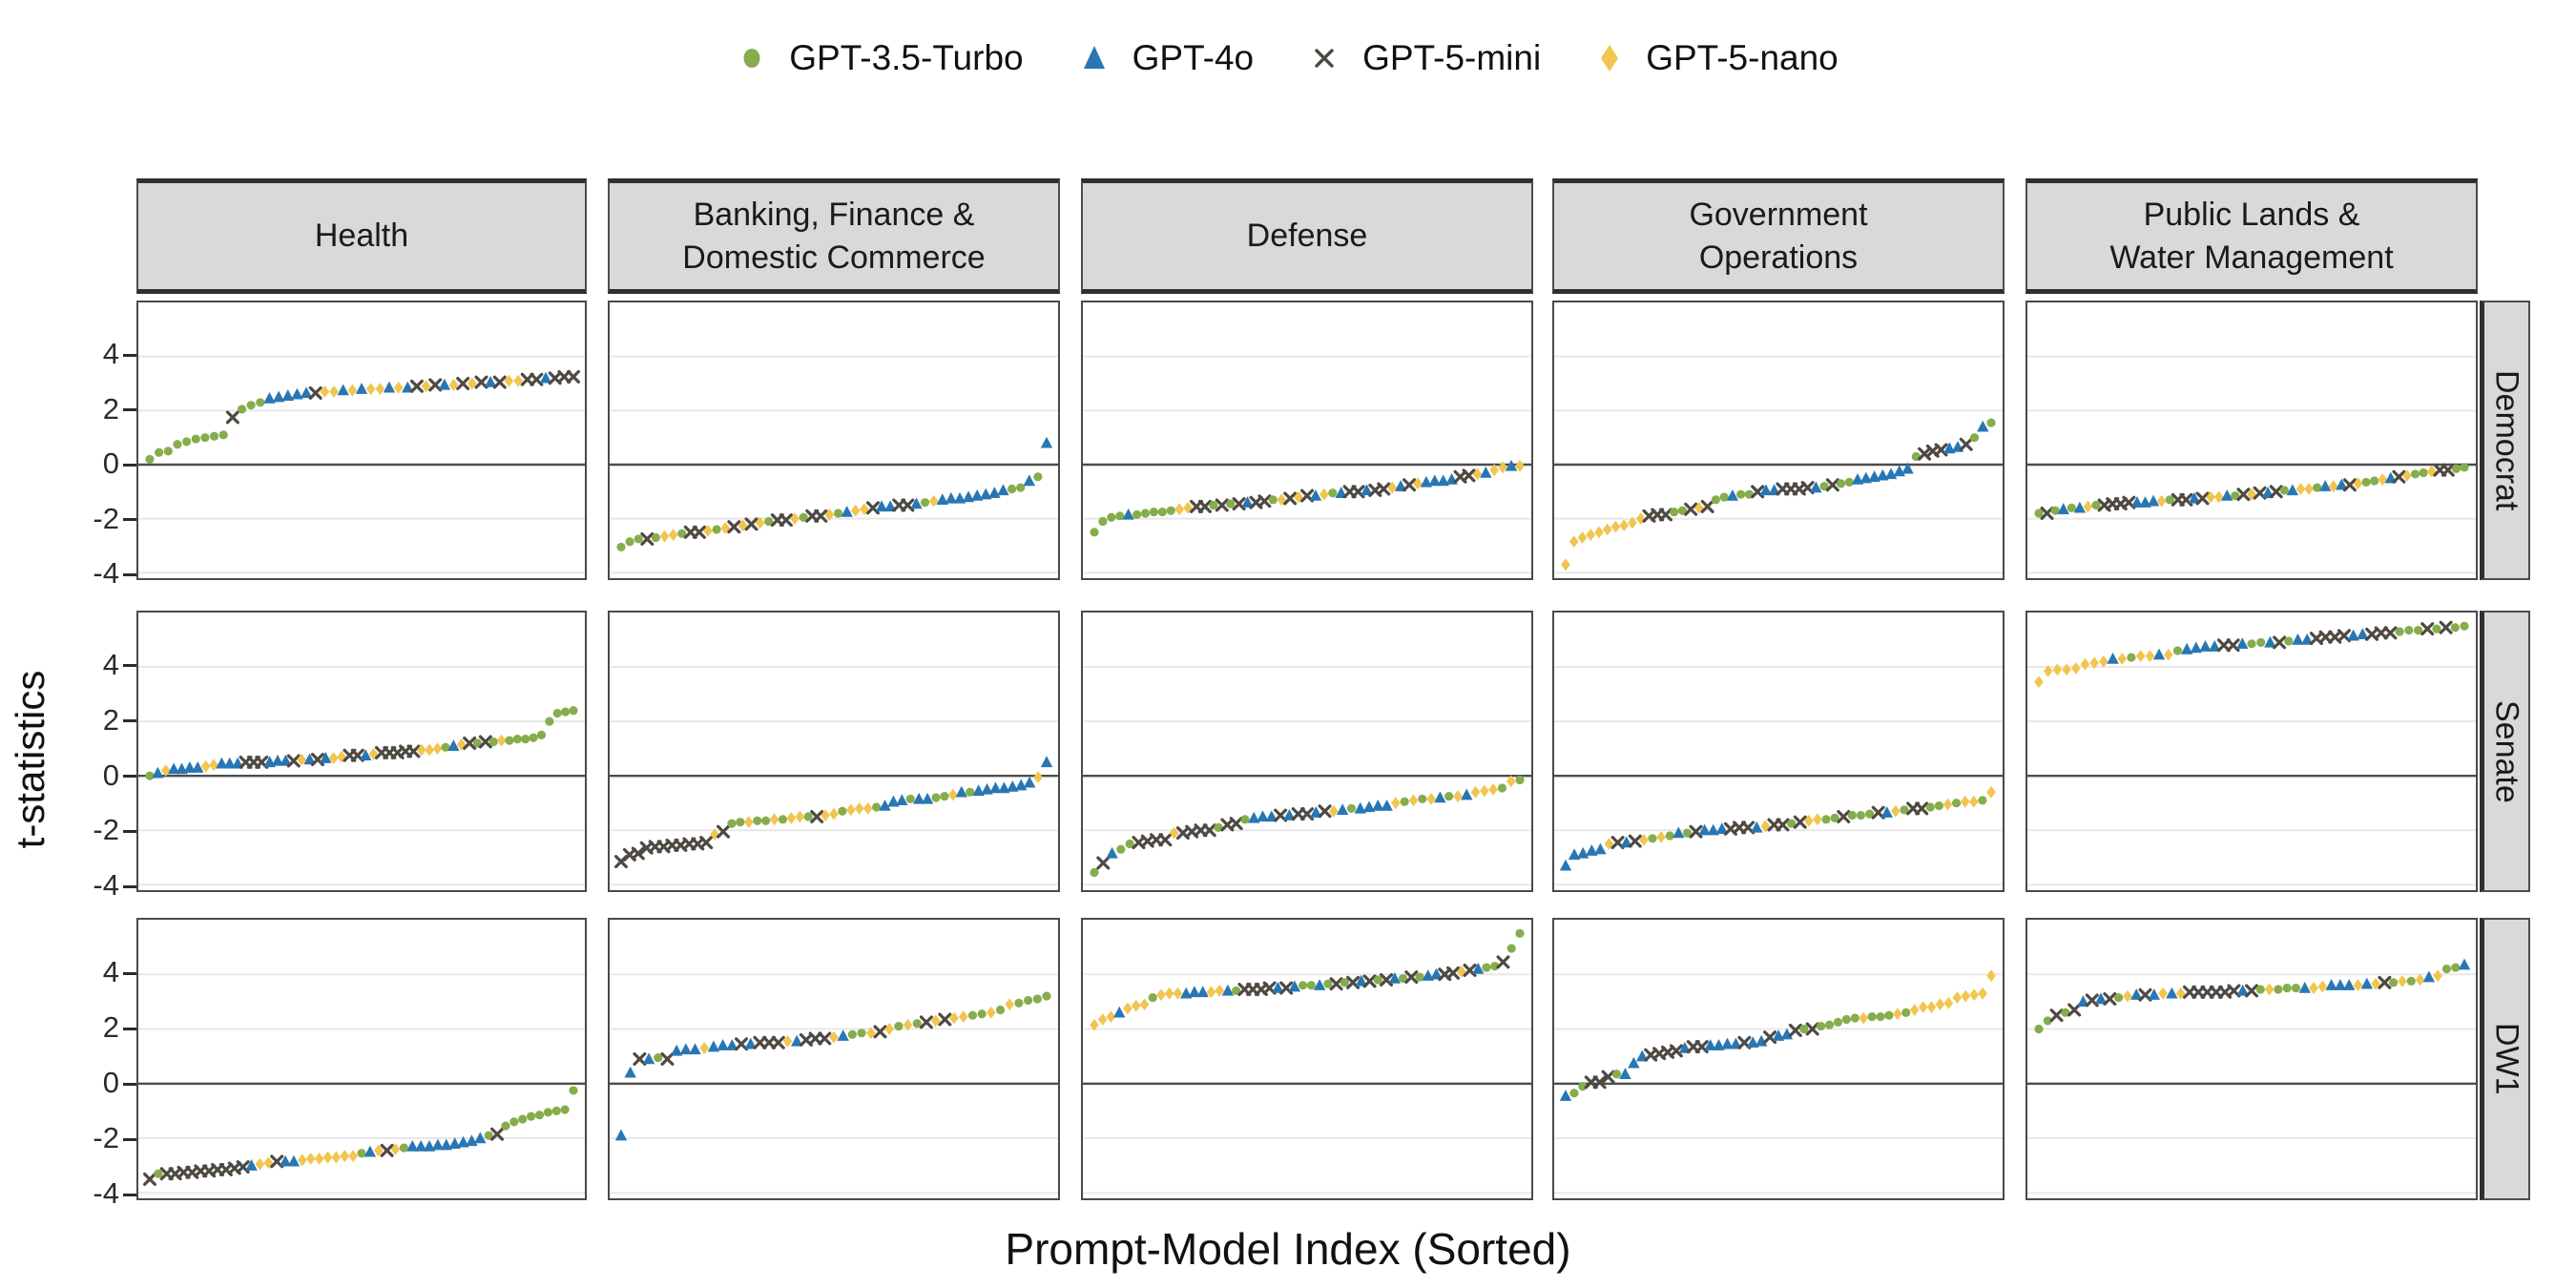 The height and width of the screenshot is (1288, 2576). What do you see at coordinates (834, 1059) in the screenshot?
I see `panel-banking-finance-domestic-commerce-dw1` at bounding box center [834, 1059].